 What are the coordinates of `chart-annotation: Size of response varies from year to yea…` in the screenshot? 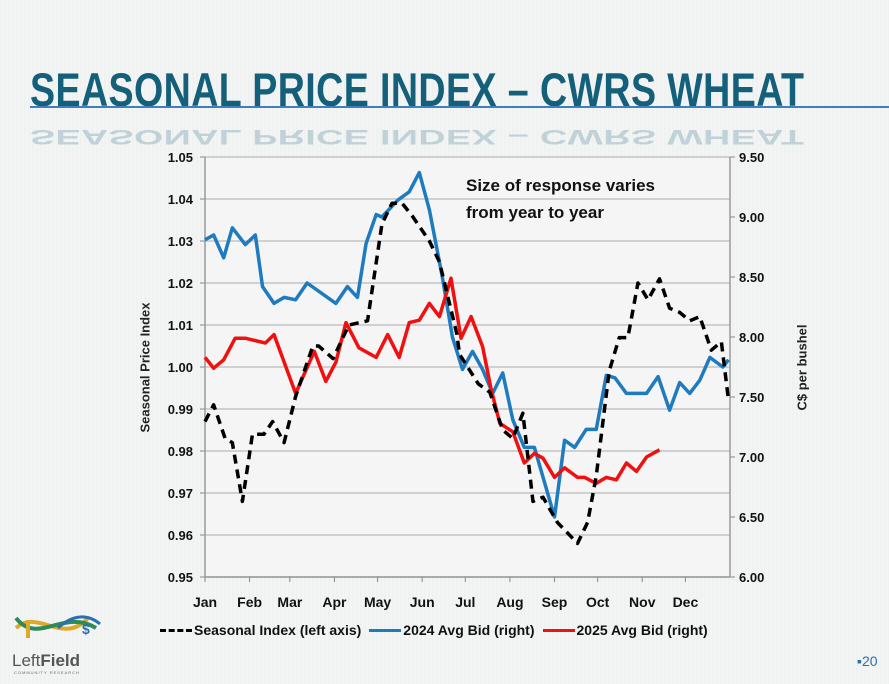 It's located at (560, 199).